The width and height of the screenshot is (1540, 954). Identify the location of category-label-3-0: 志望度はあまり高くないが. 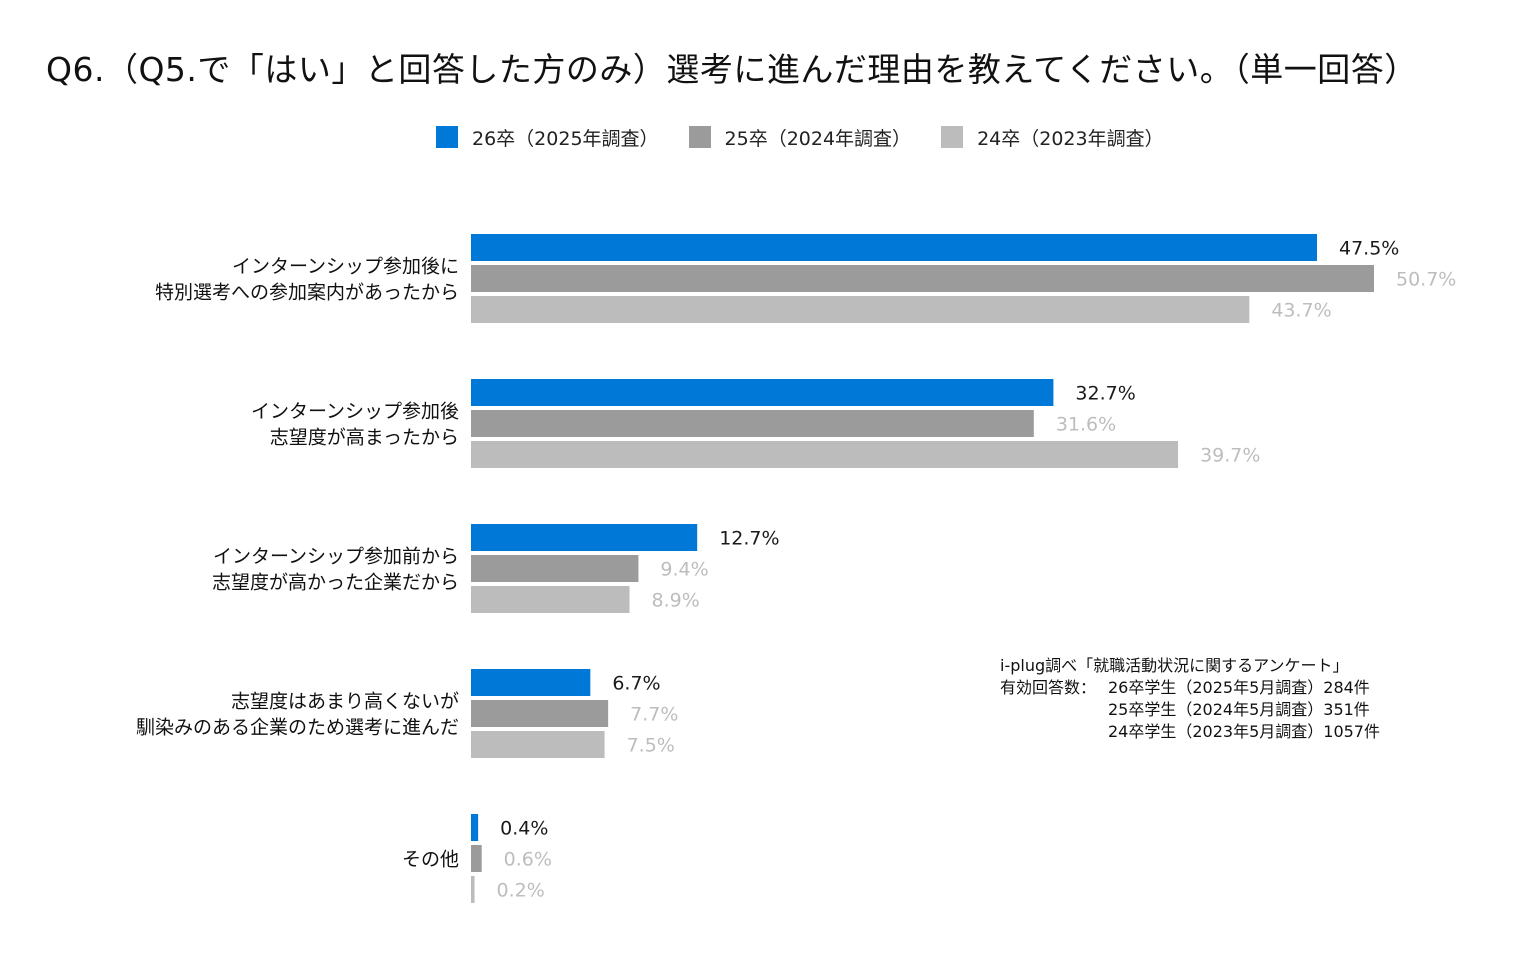
(345, 702).